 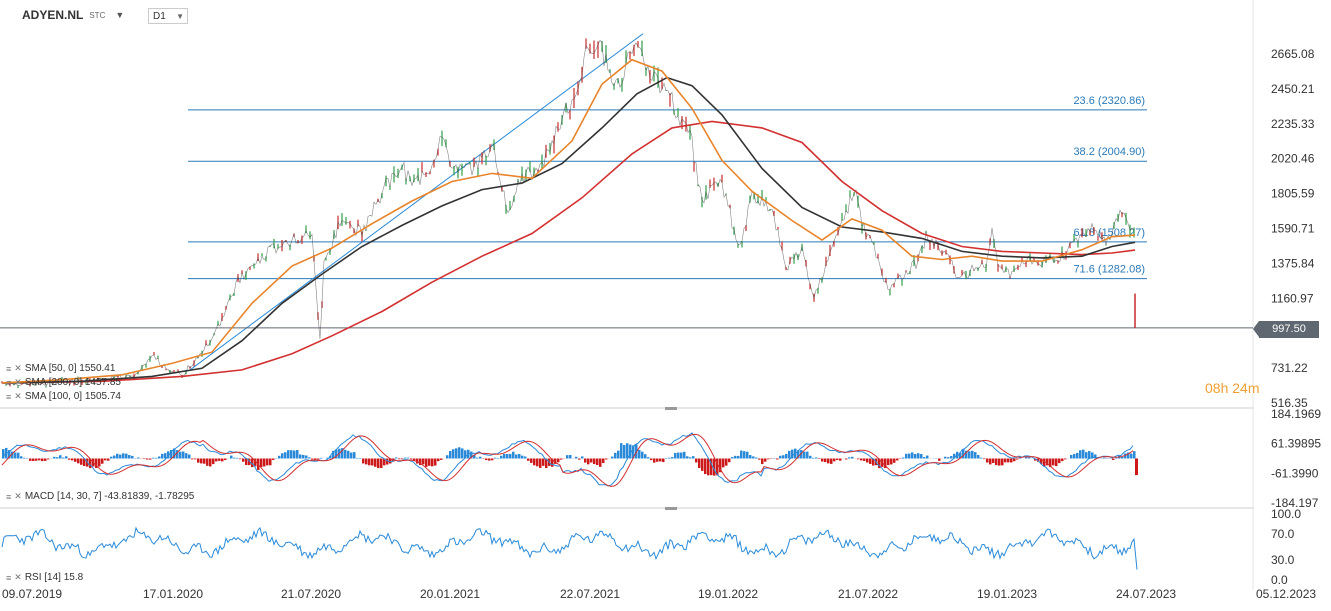 I want to click on symbol-name: ADYEN.NL, so click(x=53, y=15).